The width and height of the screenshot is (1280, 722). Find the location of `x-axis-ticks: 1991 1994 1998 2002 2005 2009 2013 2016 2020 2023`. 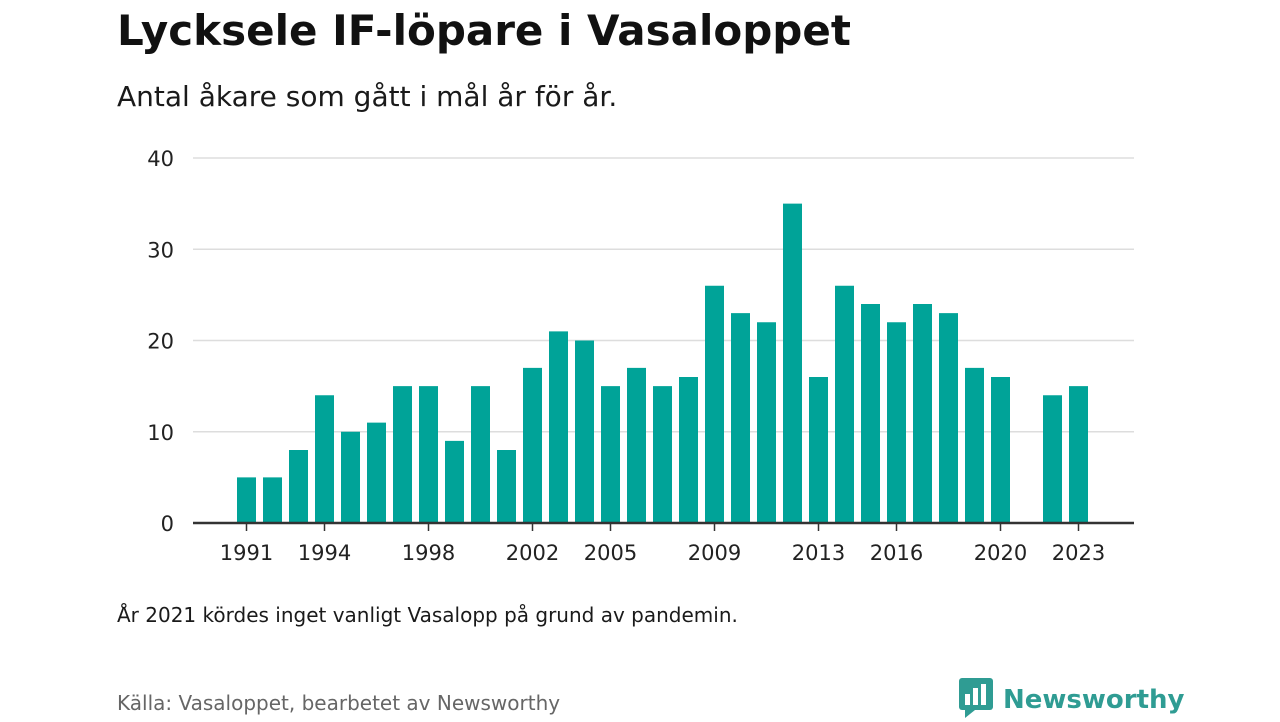

x-axis-ticks: 1991 1994 1998 2002 2005 2009 2013 2016 2020 2023 is located at coordinates (662, 544).